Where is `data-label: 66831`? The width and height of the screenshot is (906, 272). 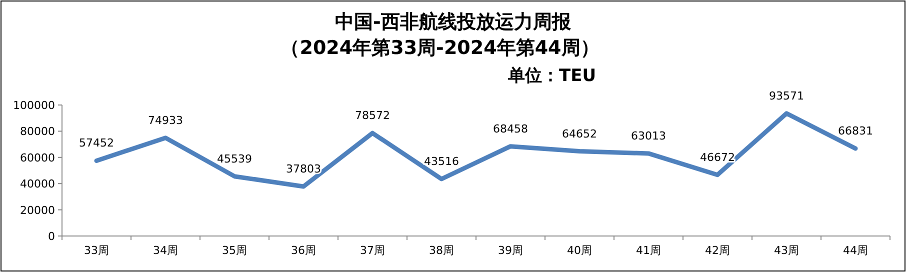 data-label: 66831 is located at coordinates (855, 131).